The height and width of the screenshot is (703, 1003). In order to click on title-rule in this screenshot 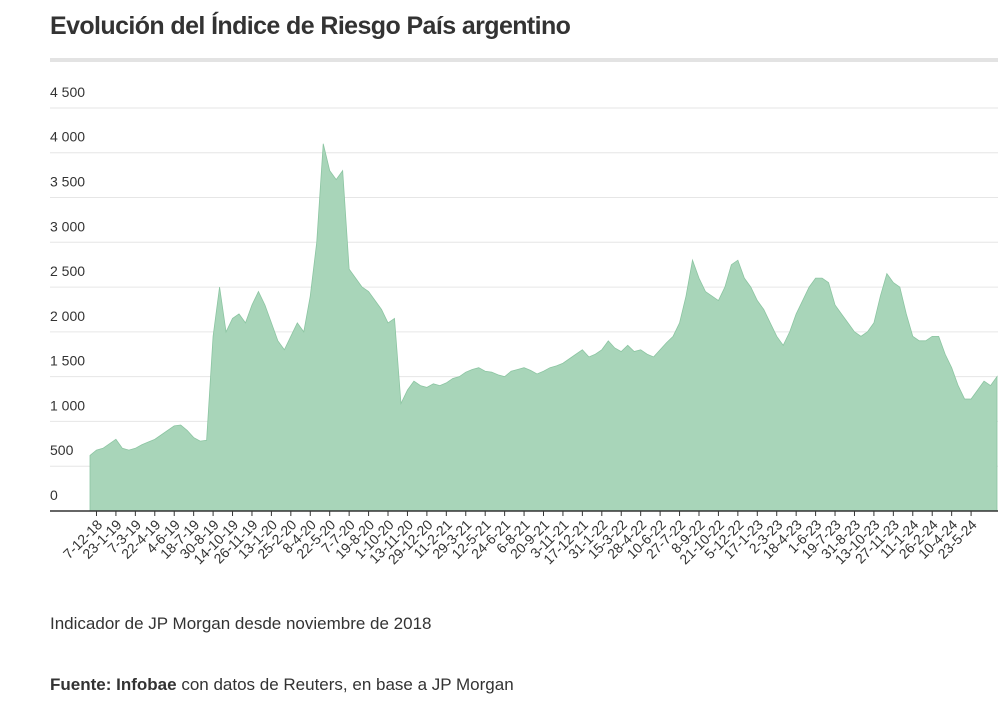, I will do `click(524, 60)`.